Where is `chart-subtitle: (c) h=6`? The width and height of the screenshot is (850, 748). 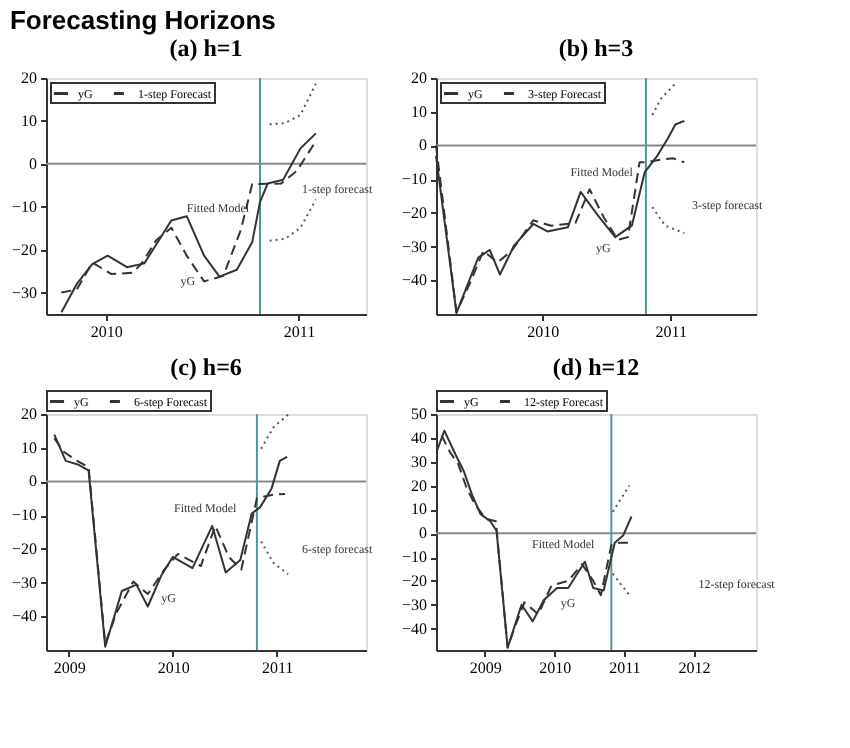 chart-subtitle: (c) h=6 is located at coordinates (206, 367).